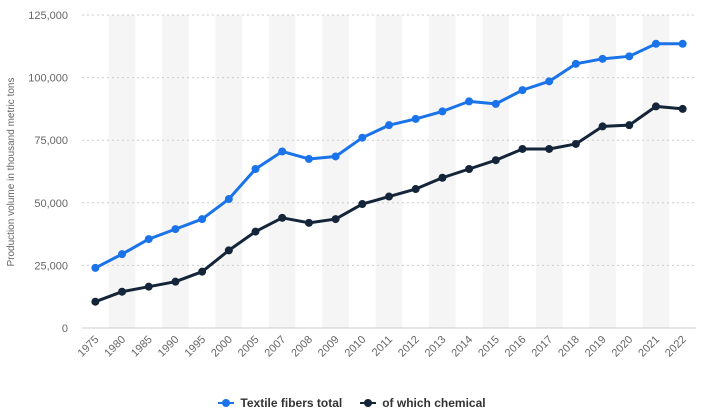  What do you see at coordinates (462, 347) in the screenshot?
I see `x-tick-label: 2014` at bounding box center [462, 347].